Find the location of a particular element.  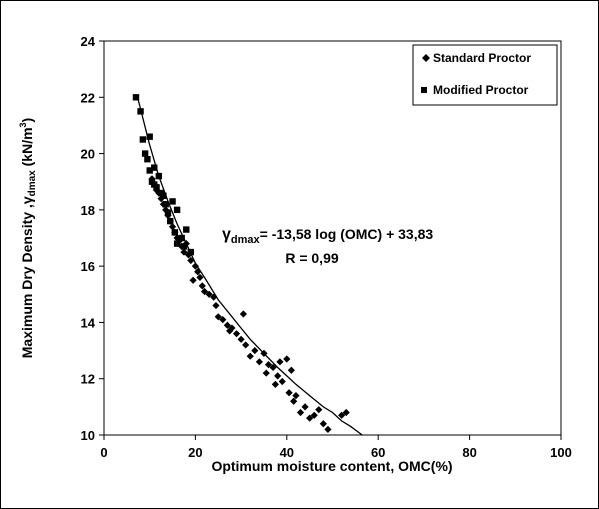

legend-box is located at coordinates (485, 75).